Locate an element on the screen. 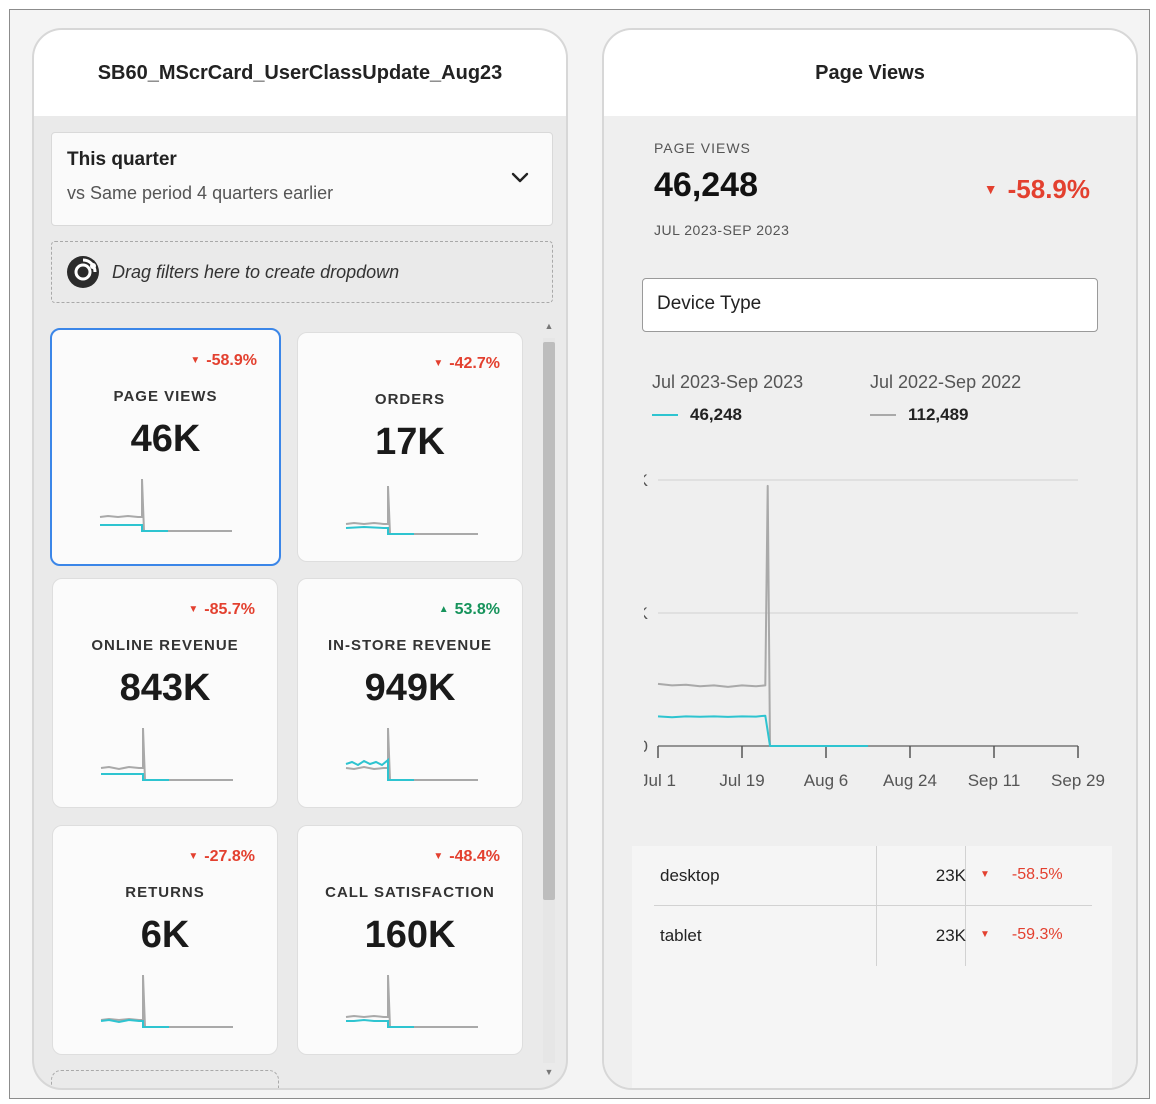  x-tick-label: Sep 11 is located at coordinates (994, 780).